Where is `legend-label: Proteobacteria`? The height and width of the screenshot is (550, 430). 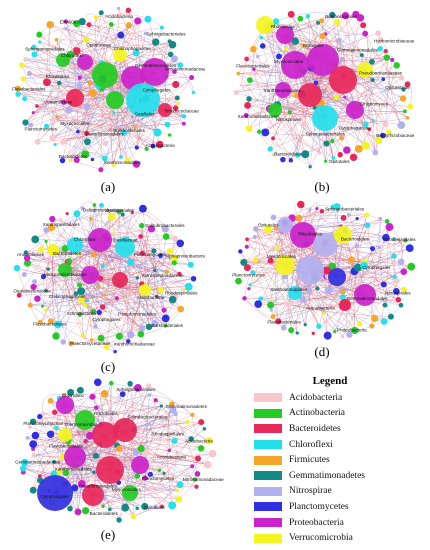 legend-label: Proteobacteria is located at coordinates (316, 522).